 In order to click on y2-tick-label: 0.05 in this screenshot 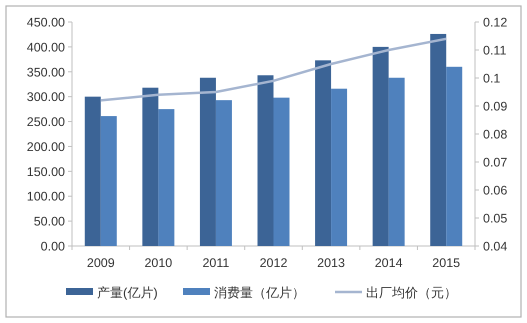, I will do `click(495, 219)`.